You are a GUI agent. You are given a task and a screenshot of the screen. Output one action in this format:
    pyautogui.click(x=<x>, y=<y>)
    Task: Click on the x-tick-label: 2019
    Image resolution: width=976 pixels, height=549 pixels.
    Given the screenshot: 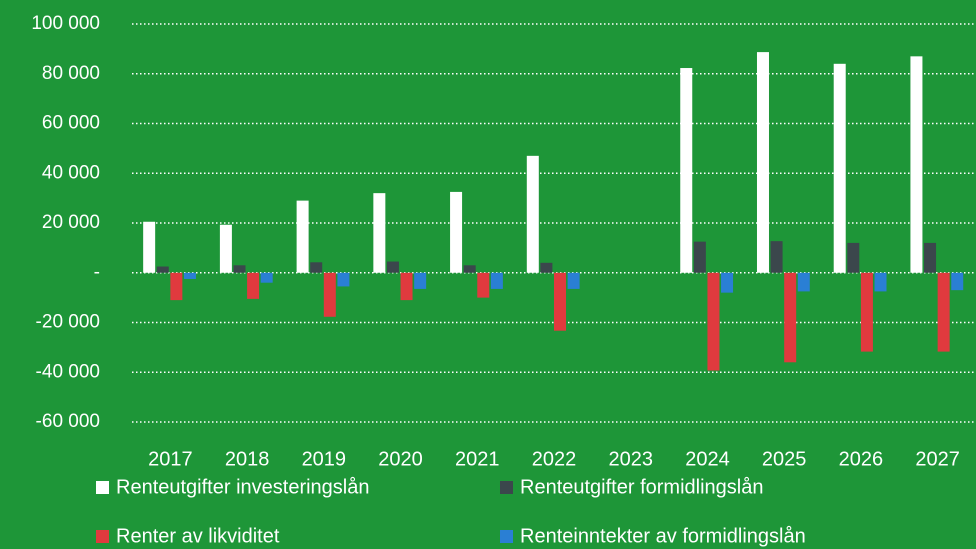 What is the action you would take?
    pyautogui.click(x=324, y=459)
    